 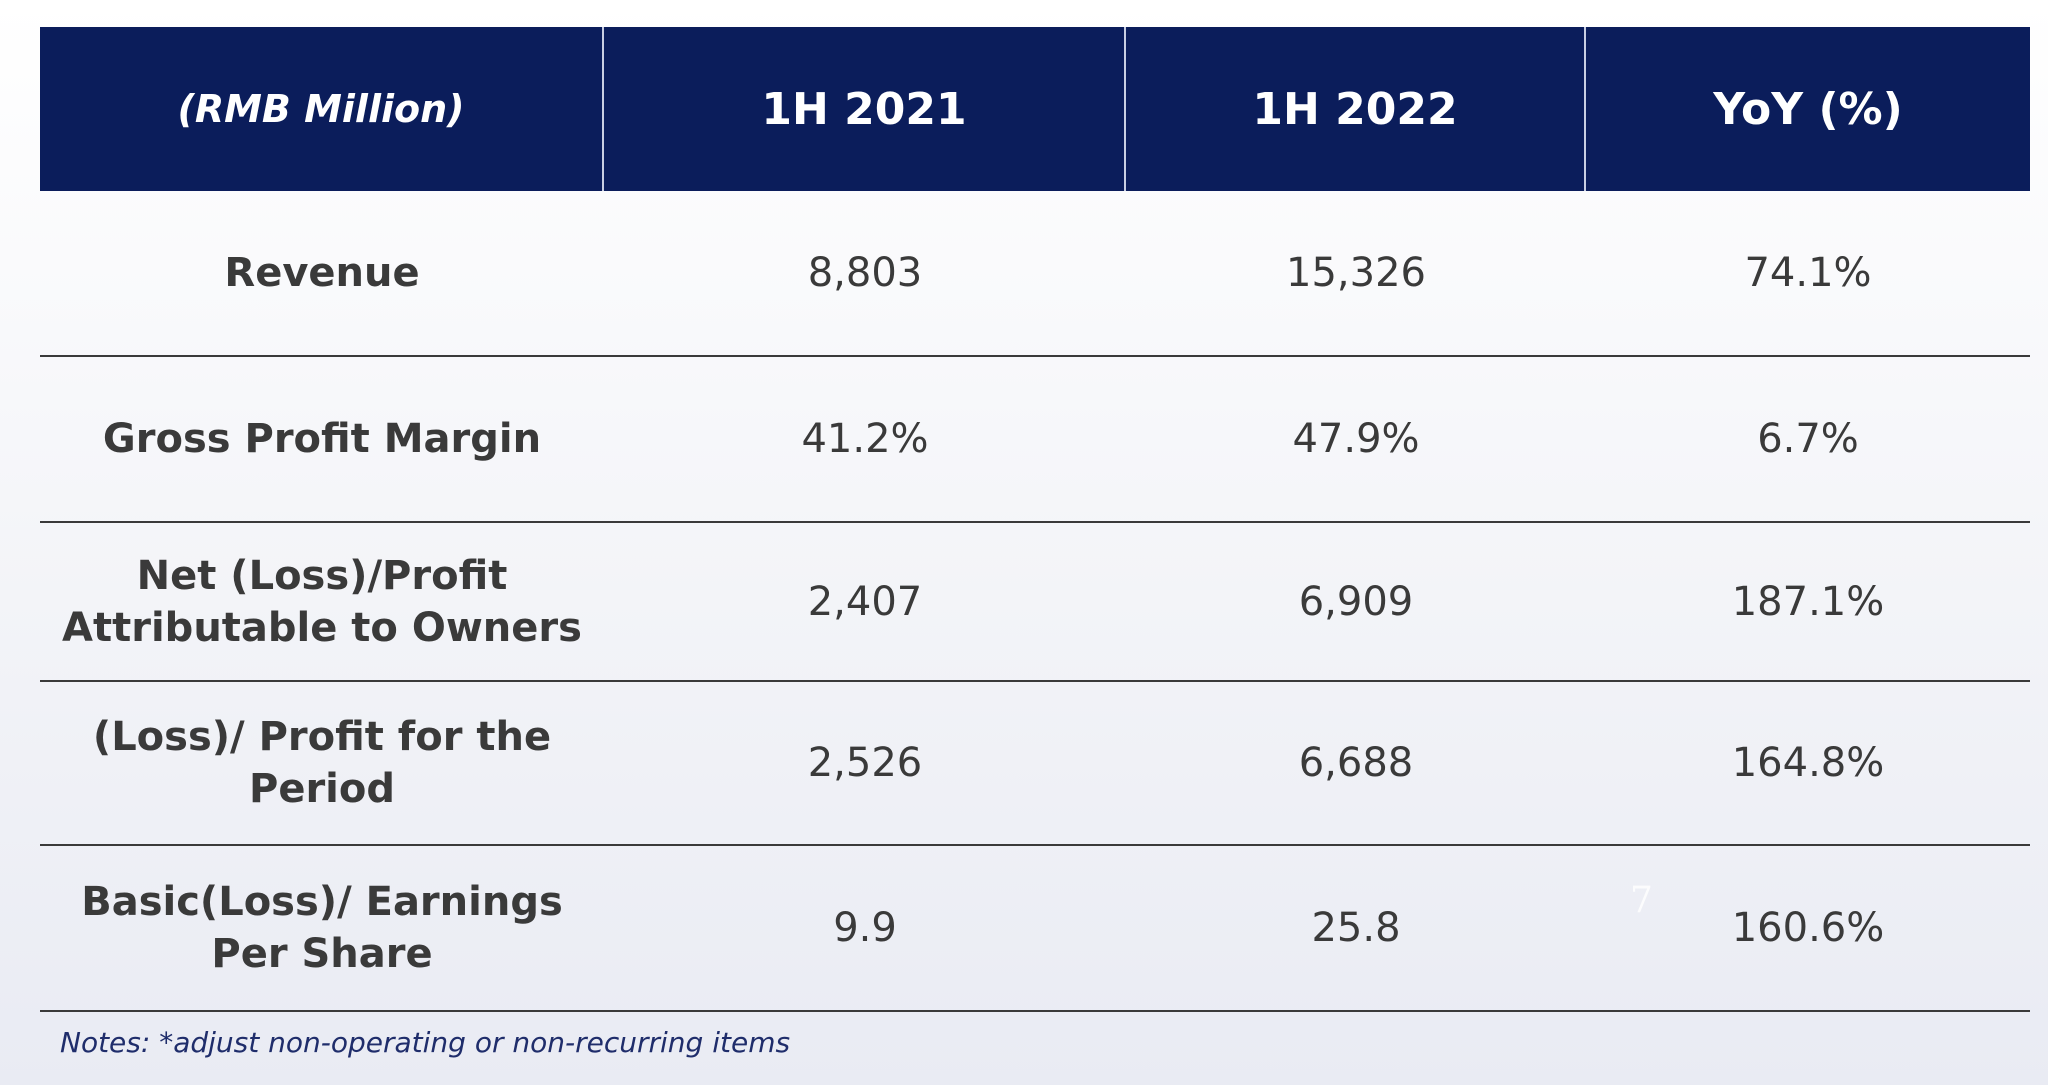 What do you see at coordinates (865, 928) in the screenshot?
I see `value-1h-2021: 9.9` at bounding box center [865, 928].